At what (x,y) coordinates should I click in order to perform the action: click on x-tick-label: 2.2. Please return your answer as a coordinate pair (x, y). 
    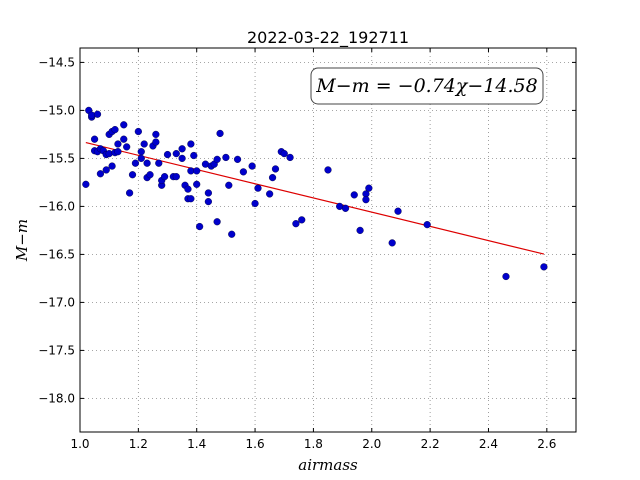
    Looking at the image, I should click on (430, 444).